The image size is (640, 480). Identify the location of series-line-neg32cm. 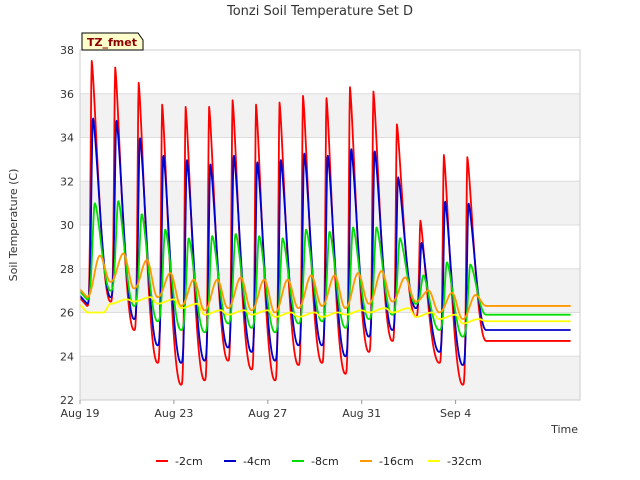
(325, 310).